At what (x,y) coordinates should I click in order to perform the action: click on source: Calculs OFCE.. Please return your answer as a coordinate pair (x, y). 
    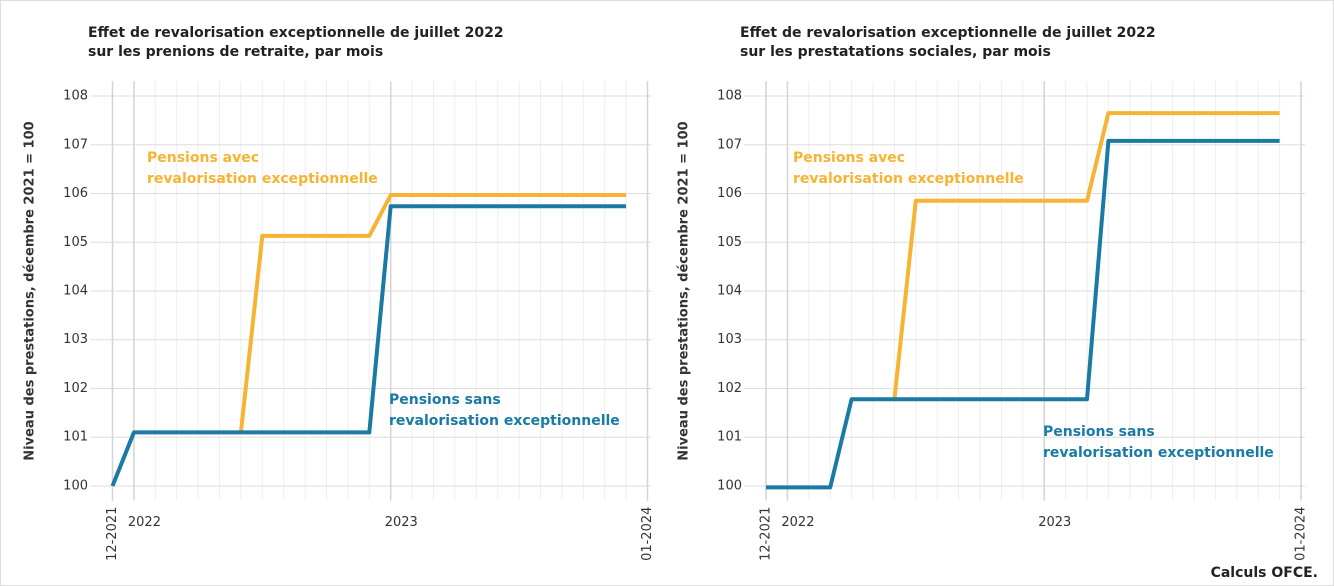
    Looking at the image, I should click on (1264, 573).